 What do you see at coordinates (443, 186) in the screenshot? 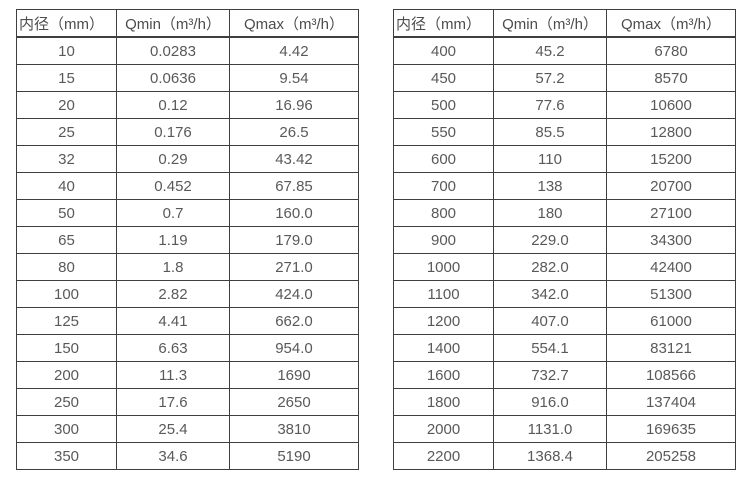
I see `table-cell-inner-diameter: 700` at bounding box center [443, 186].